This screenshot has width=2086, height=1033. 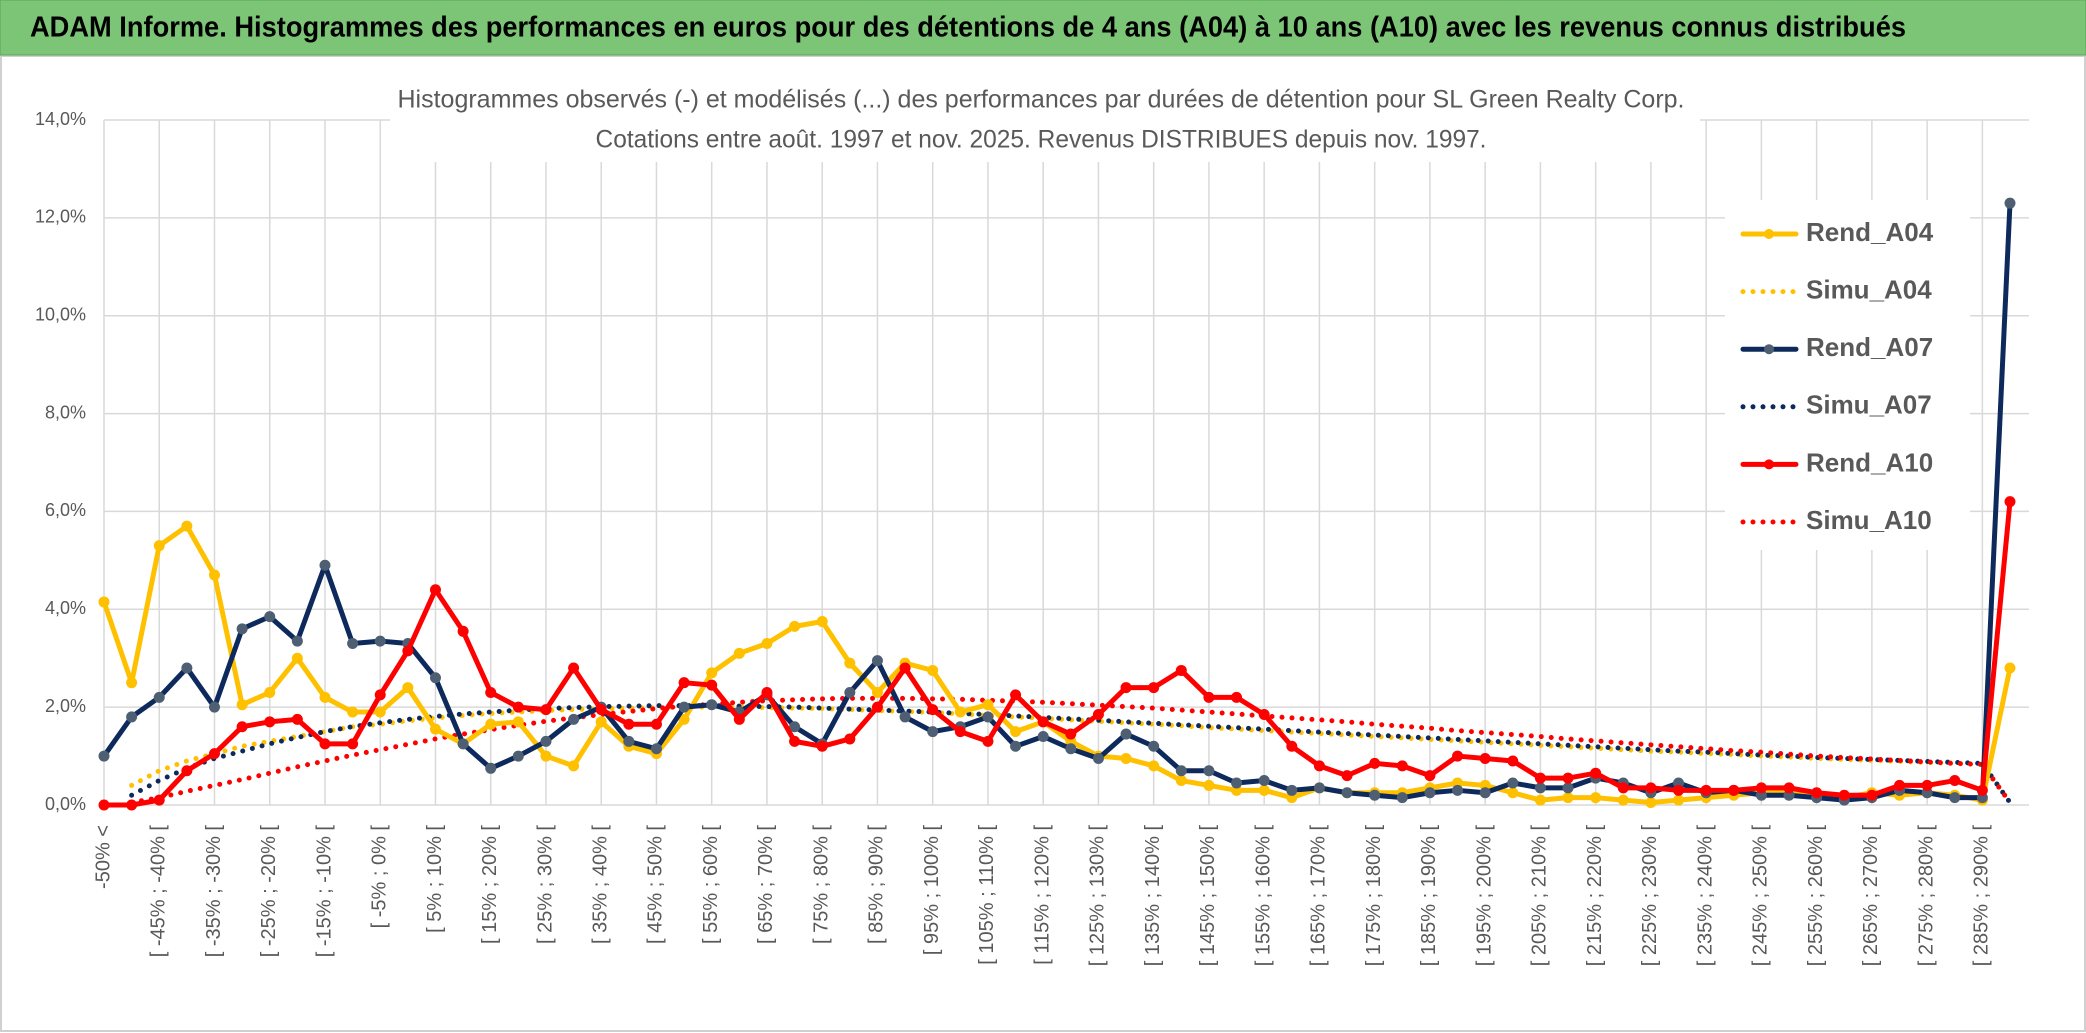 What do you see at coordinates (1982, 896) in the screenshot?
I see `x-tick-label: [ 285% ; 290% [` at bounding box center [1982, 896].